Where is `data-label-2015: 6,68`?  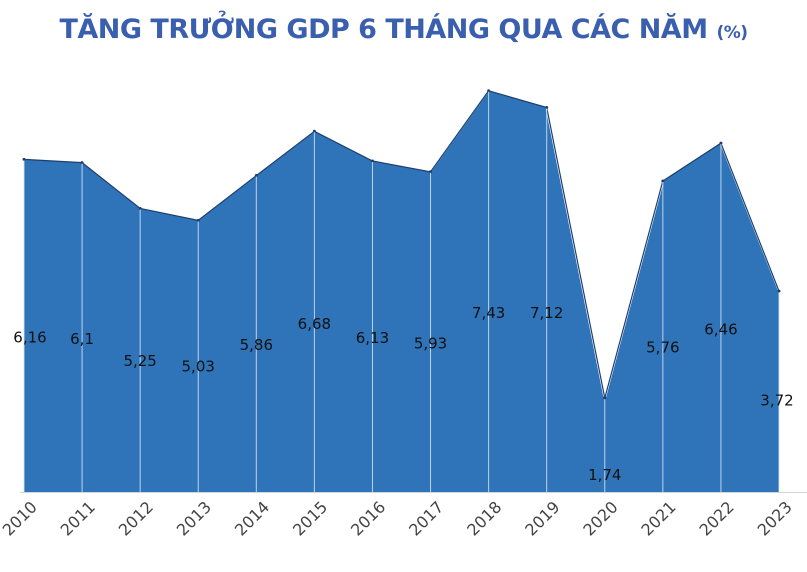
data-label-2015: 6,68 is located at coordinates (314, 324).